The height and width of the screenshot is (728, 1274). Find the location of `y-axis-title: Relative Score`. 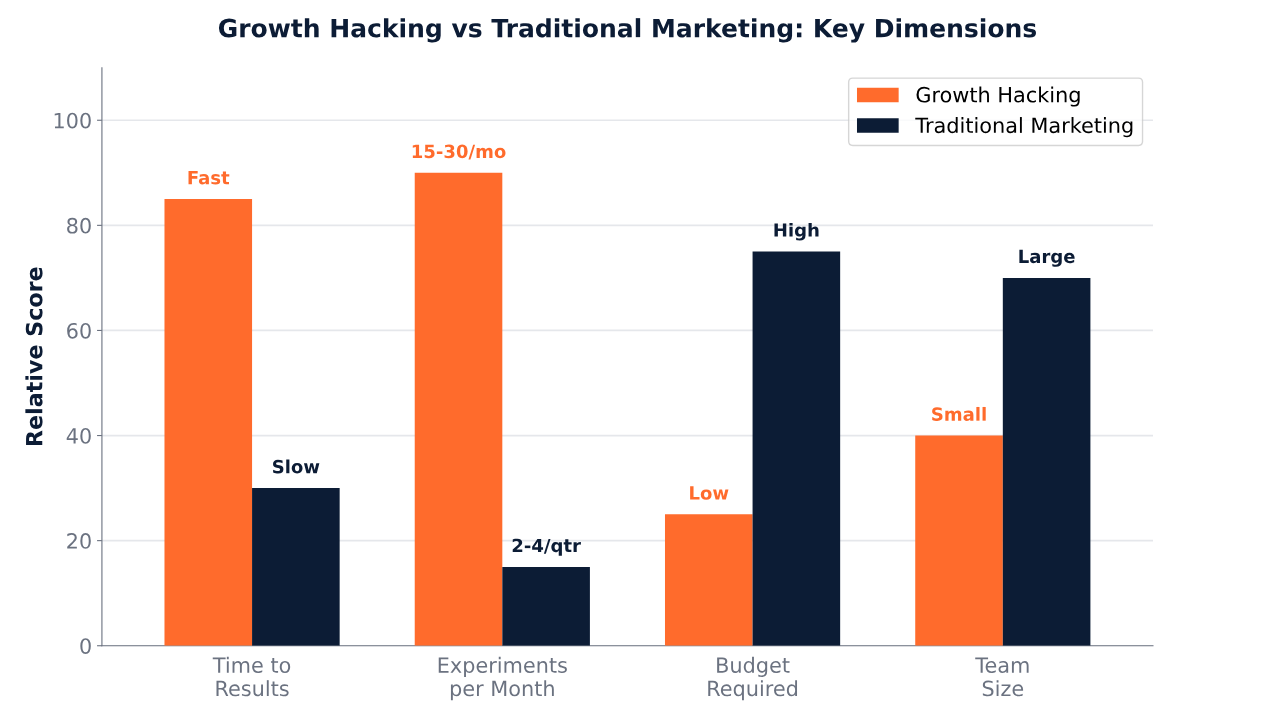

y-axis-title: Relative Score is located at coordinates (34, 356).